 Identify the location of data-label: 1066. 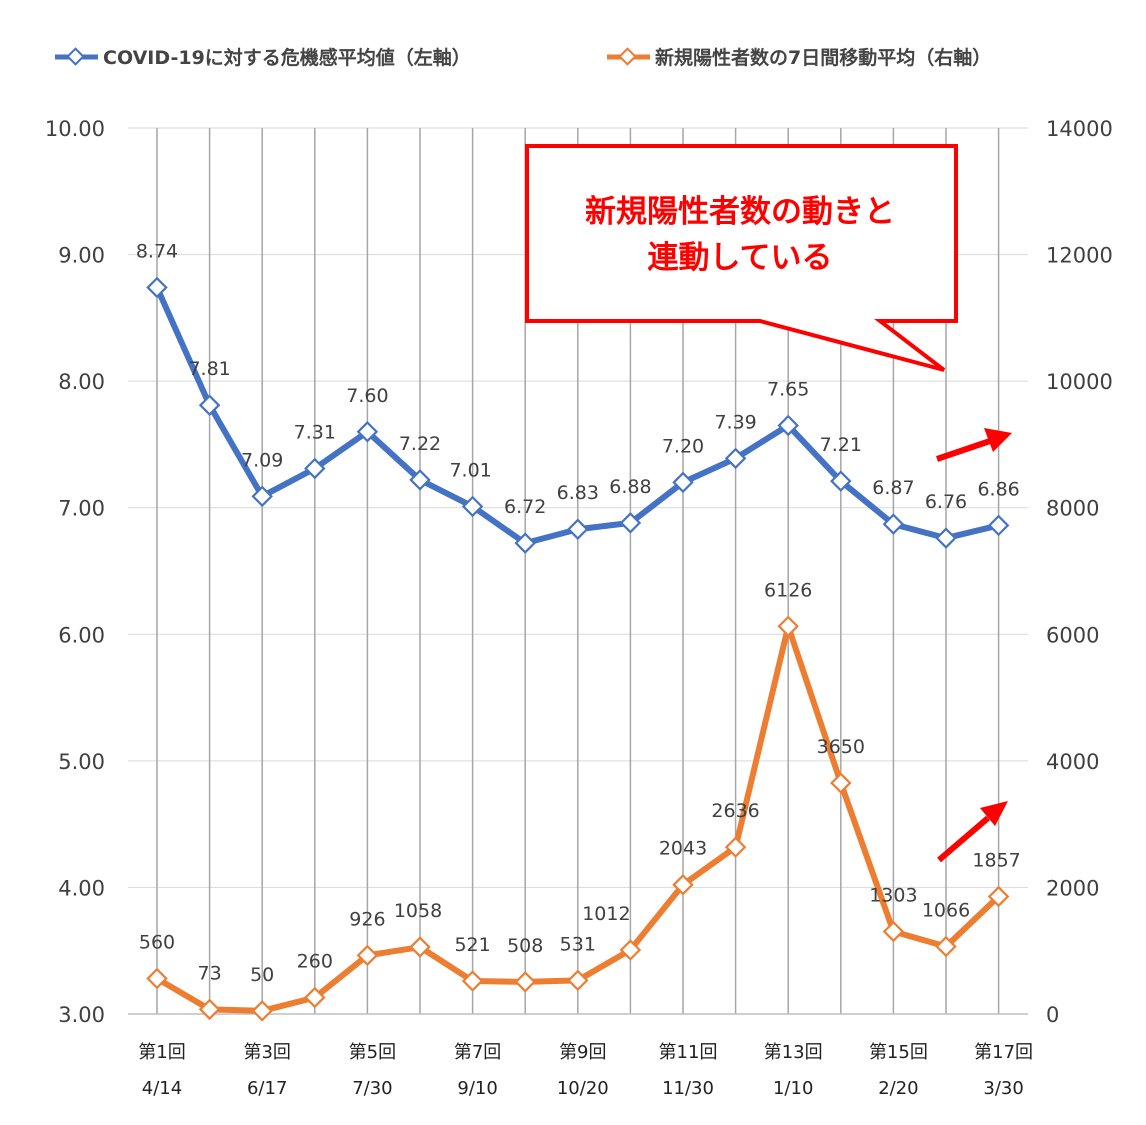
(946, 911).